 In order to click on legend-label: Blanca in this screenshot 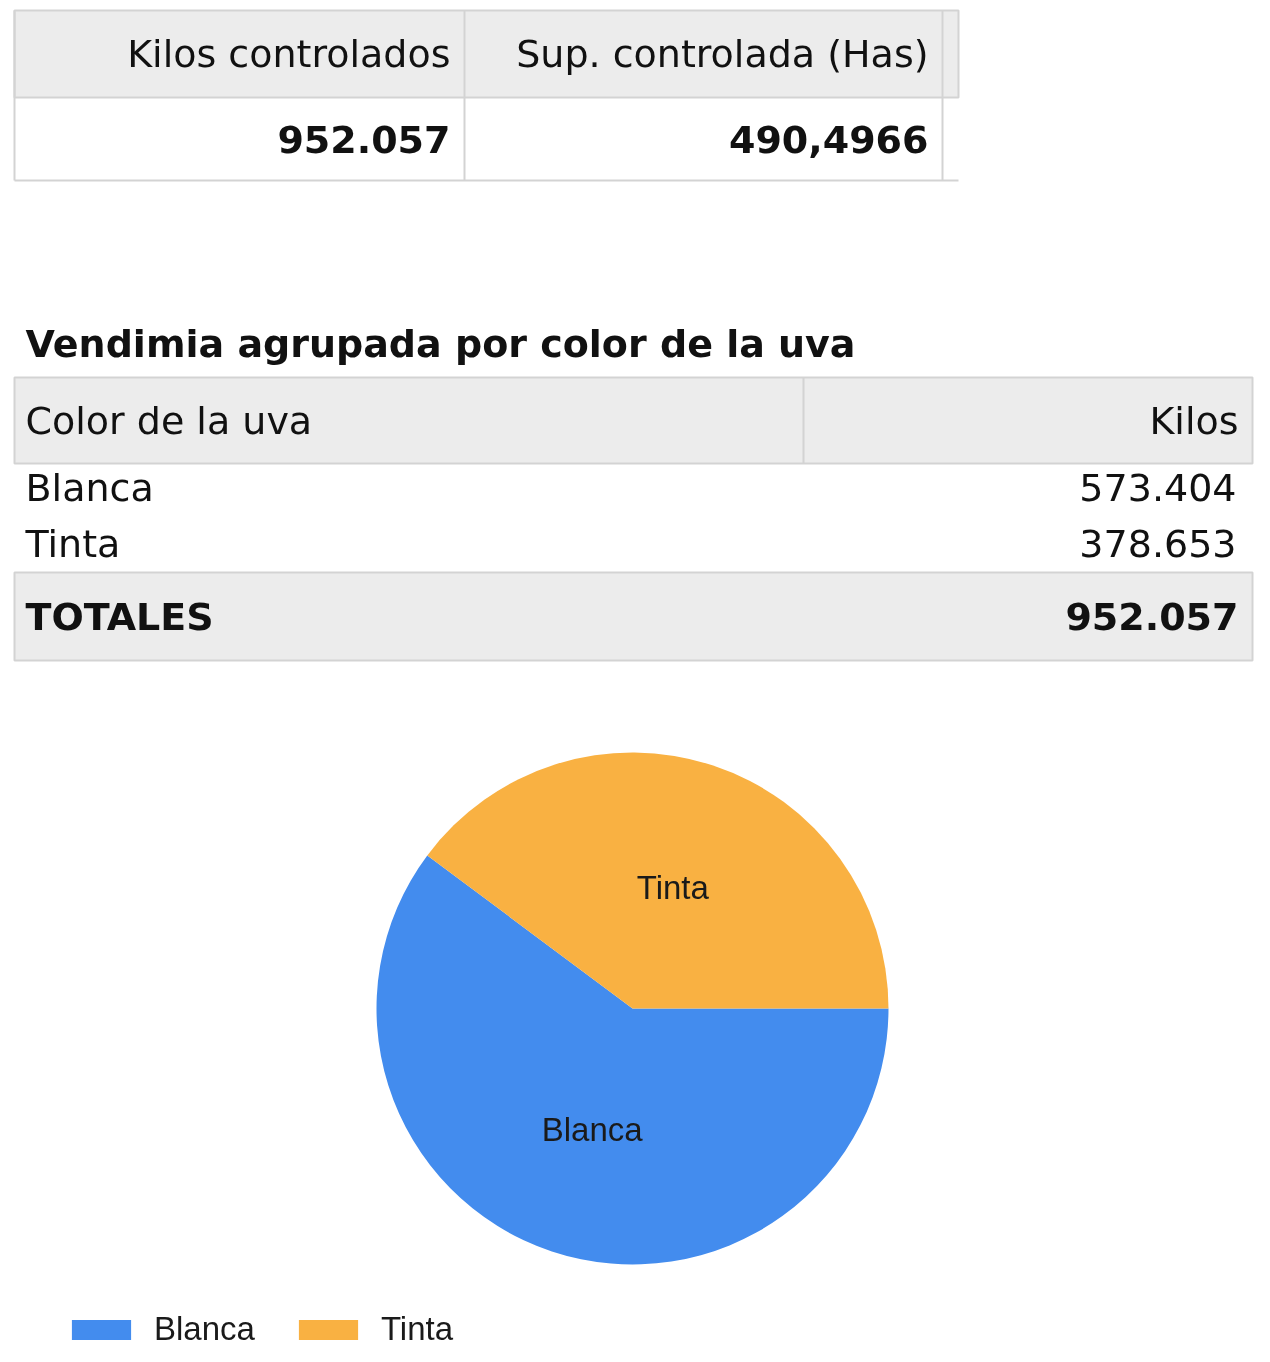, I will do `click(204, 1329)`.